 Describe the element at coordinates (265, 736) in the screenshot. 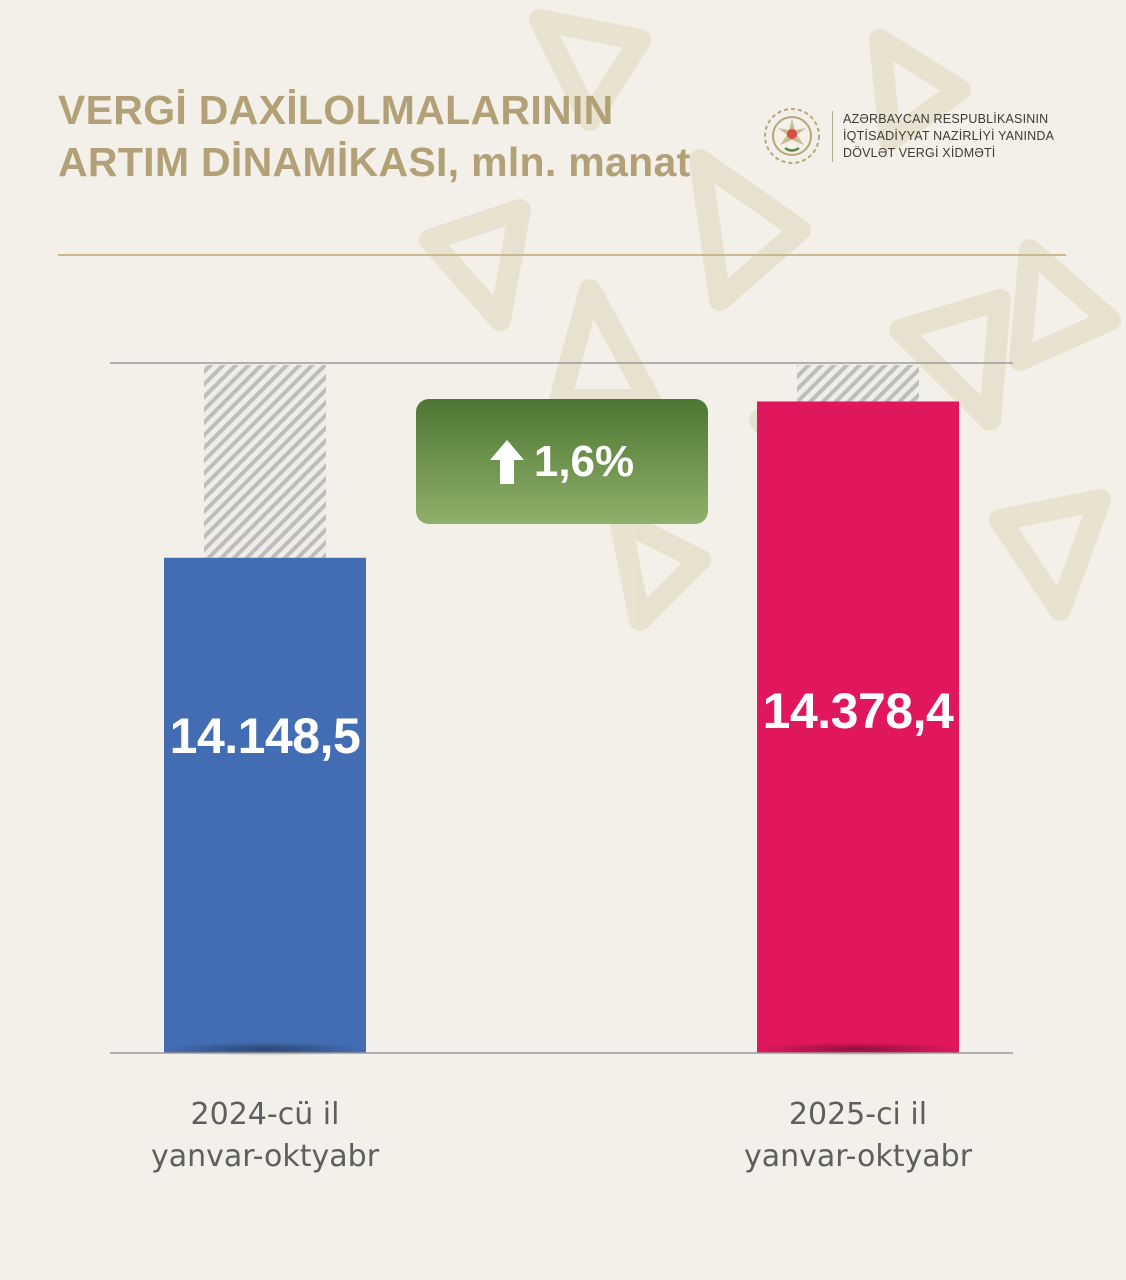

I see `bar-value-label: 14.148,5` at that location.